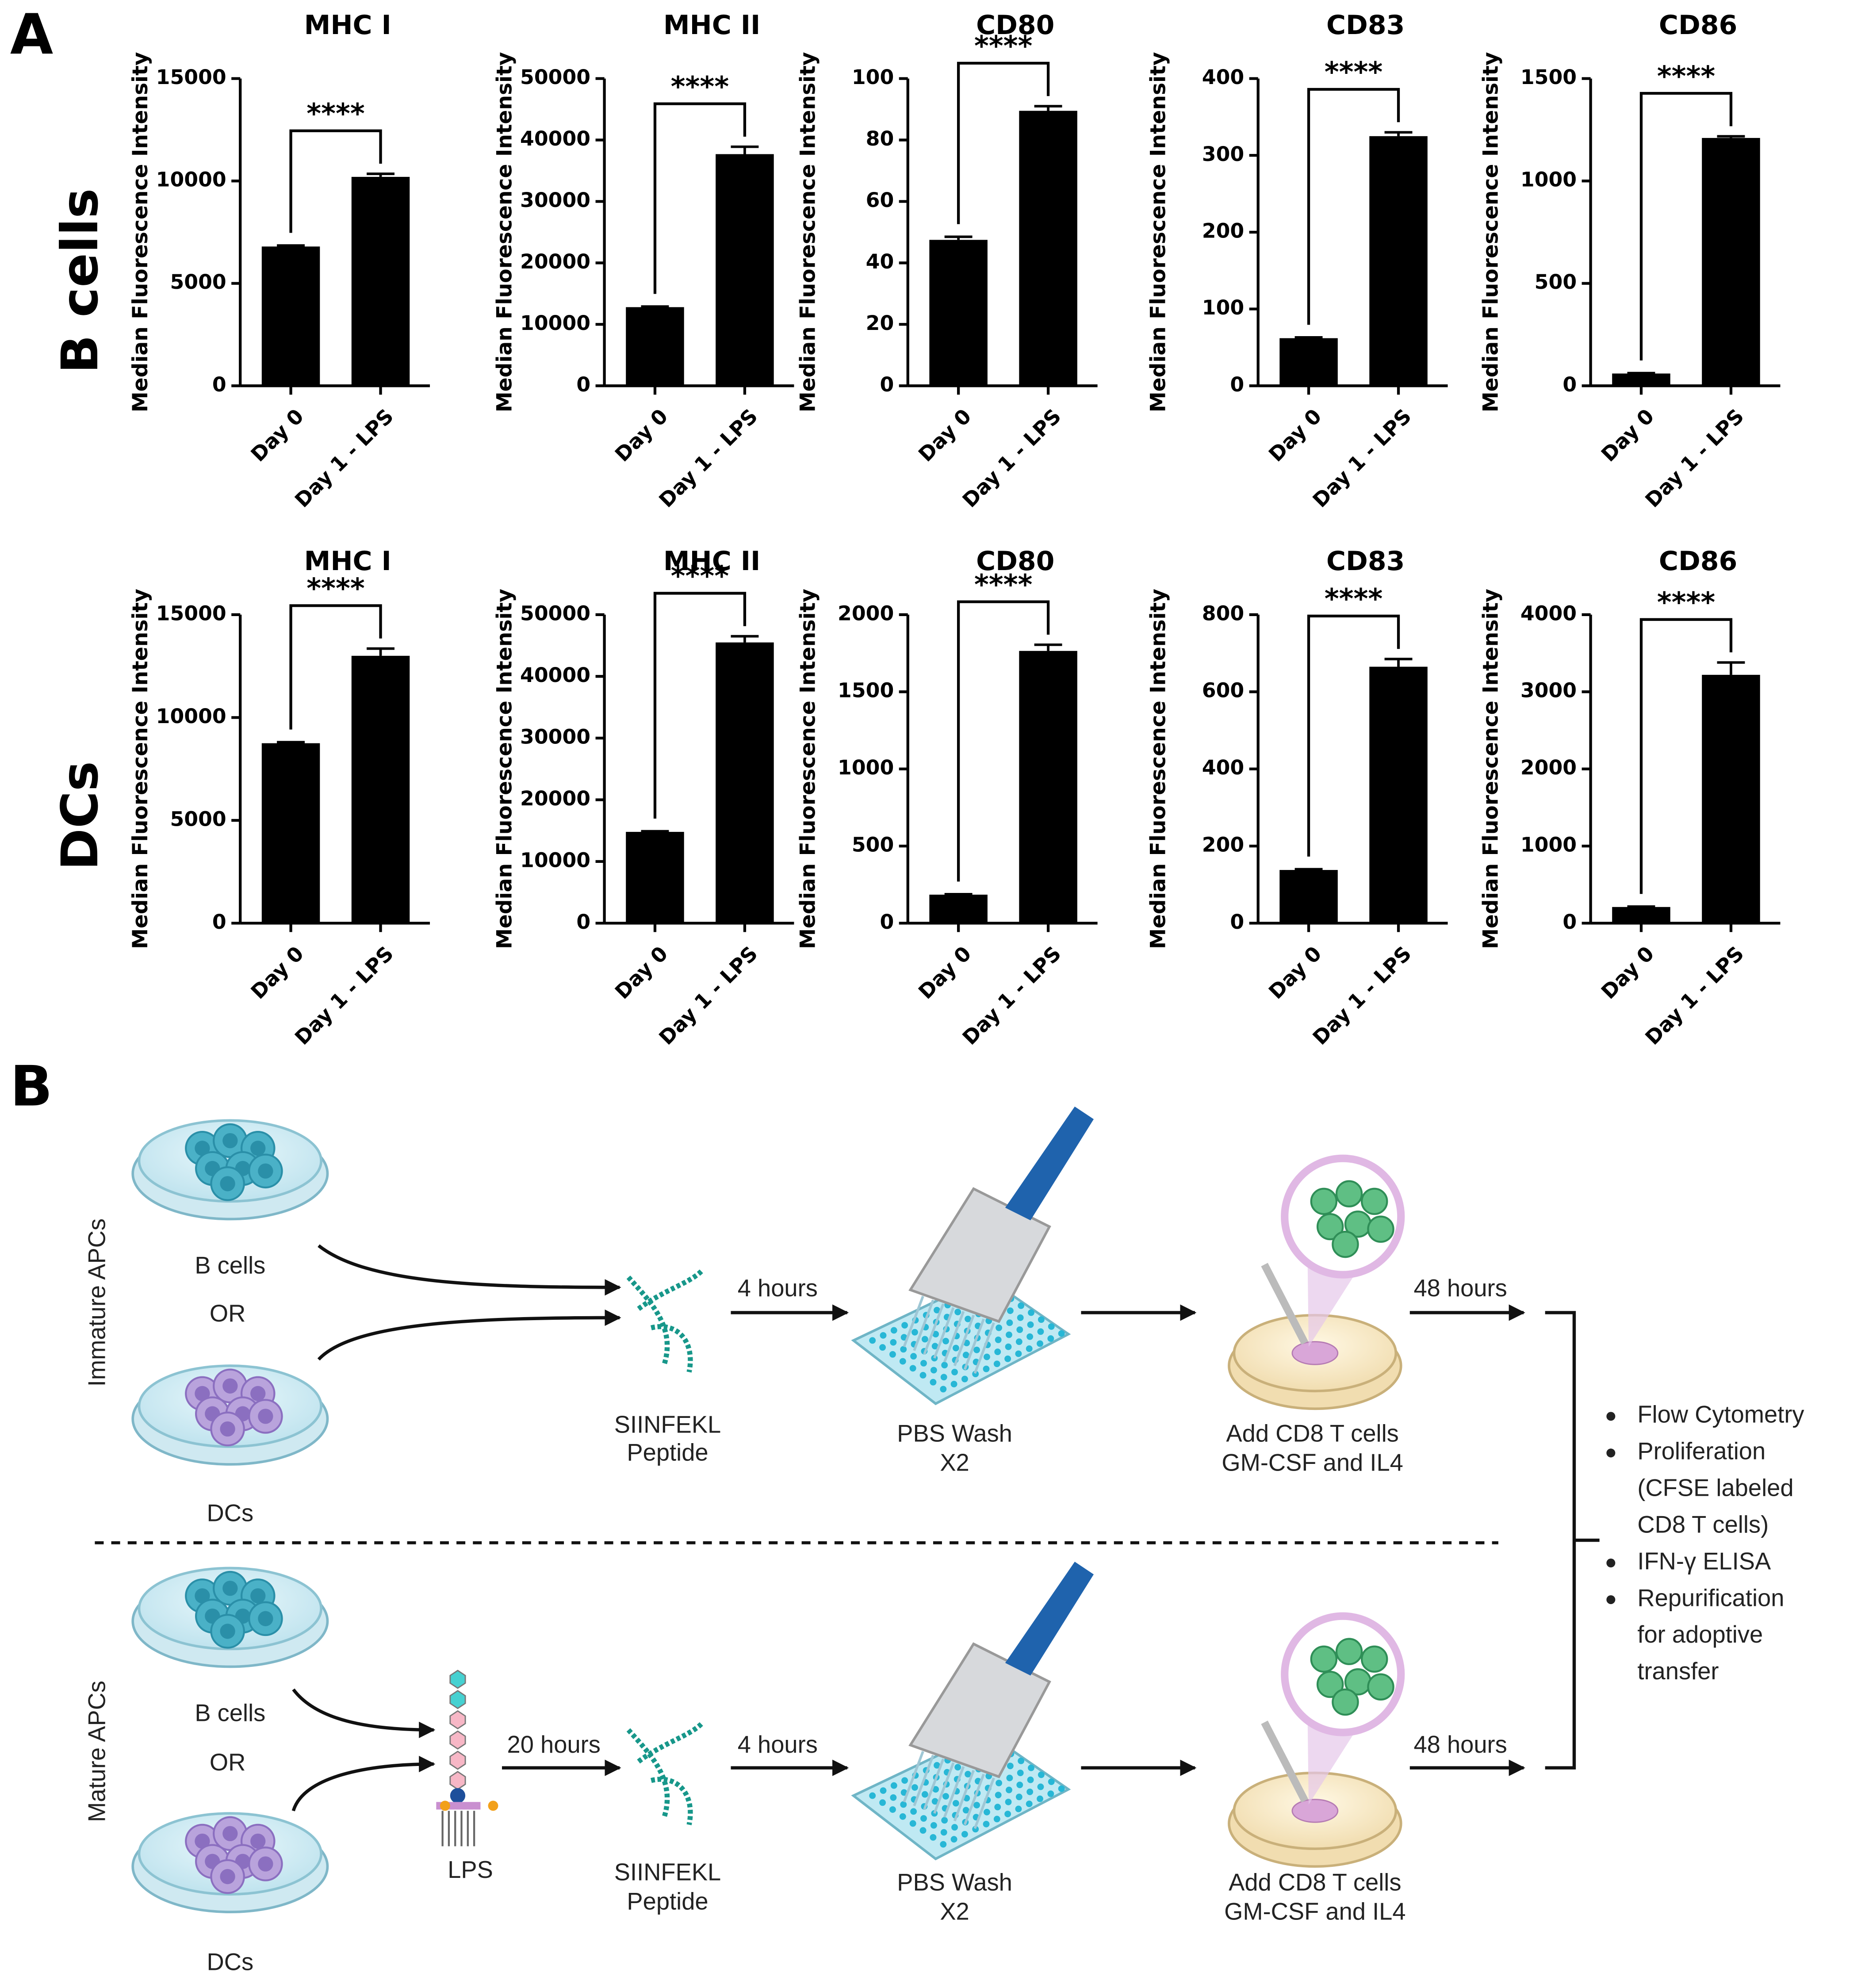 Image resolution: width=1865 pixels, height=1988 pixels. I want to click on y-tick-label: 20000, so click(555, 261).